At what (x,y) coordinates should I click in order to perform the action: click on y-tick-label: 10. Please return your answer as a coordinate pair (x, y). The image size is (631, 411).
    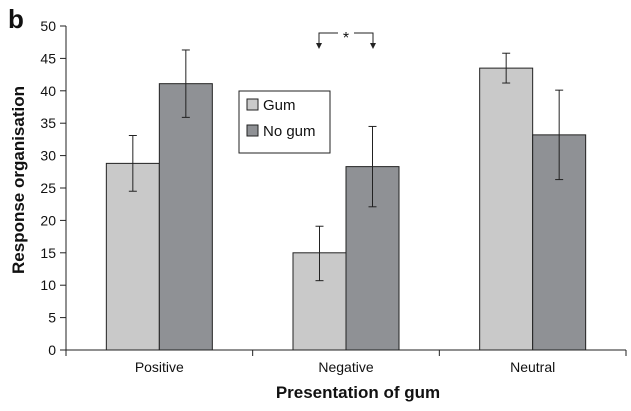
    Looking at the image, I should click on (48, 285).